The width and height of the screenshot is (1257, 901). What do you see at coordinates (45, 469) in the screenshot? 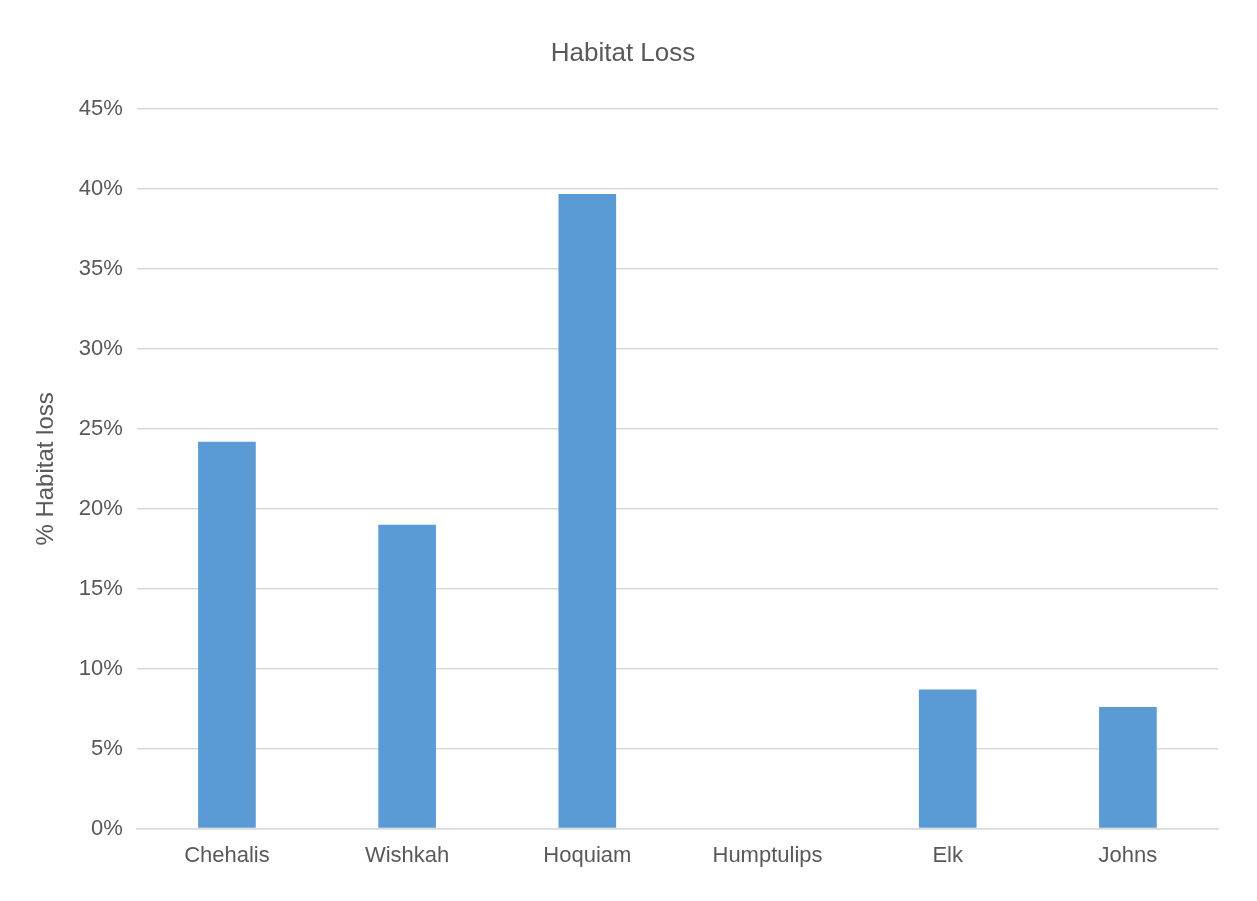
I see `y-axis-title: % Habitat loss` at bounding box center [45, 469].